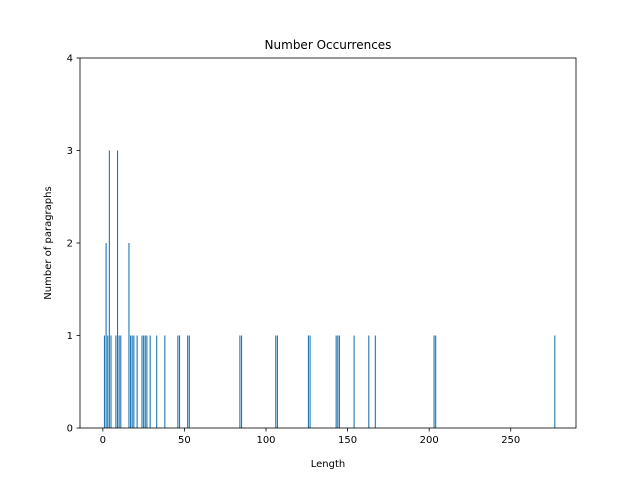 The width and height of the screenshot is (640, 480). What do you see at coordinates (70, 151) in the screenshot?
I see `y-tick-label: 3` at bounding box center [70, 151].